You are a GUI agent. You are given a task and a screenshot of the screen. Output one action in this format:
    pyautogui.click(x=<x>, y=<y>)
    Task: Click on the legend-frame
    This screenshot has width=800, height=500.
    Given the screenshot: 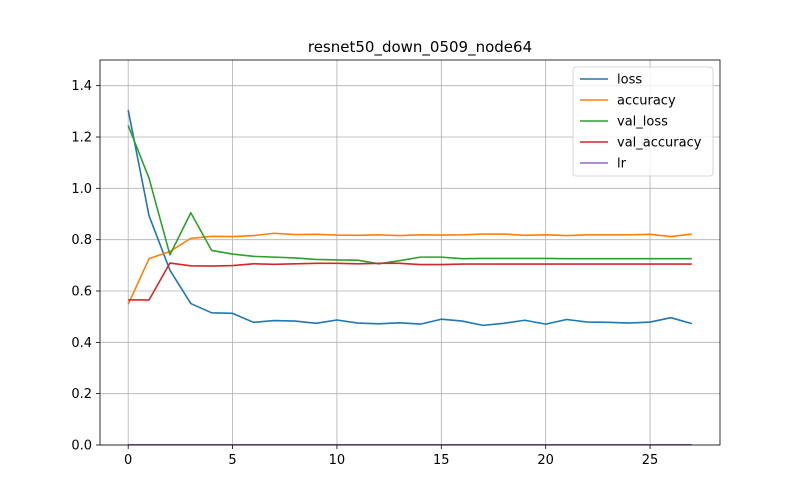 What is the action you would take?
    pyautogui.click(x=643, y=121)
    